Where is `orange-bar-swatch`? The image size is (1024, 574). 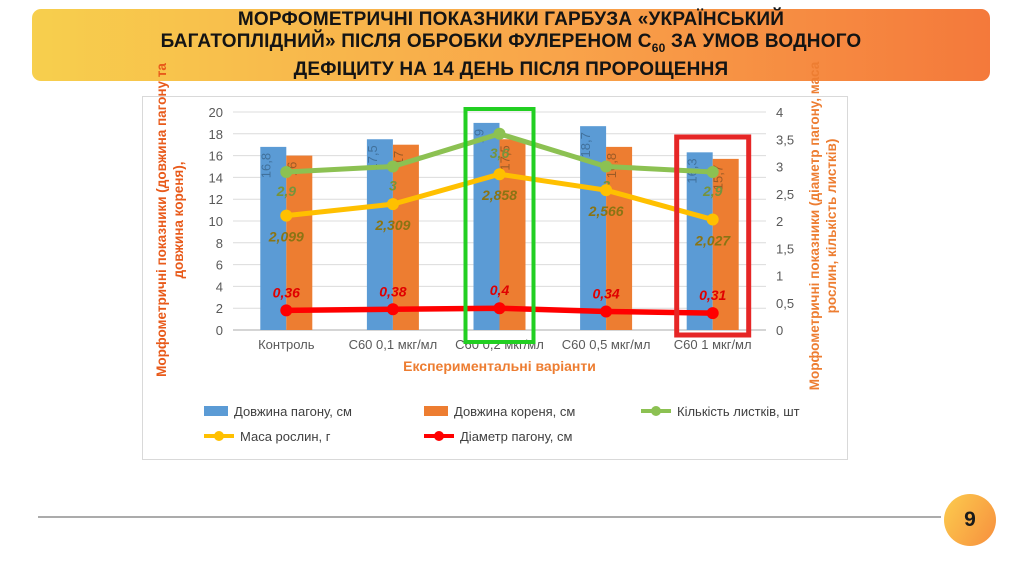 orange-bar-swatch is located at coordinates (436, 411).